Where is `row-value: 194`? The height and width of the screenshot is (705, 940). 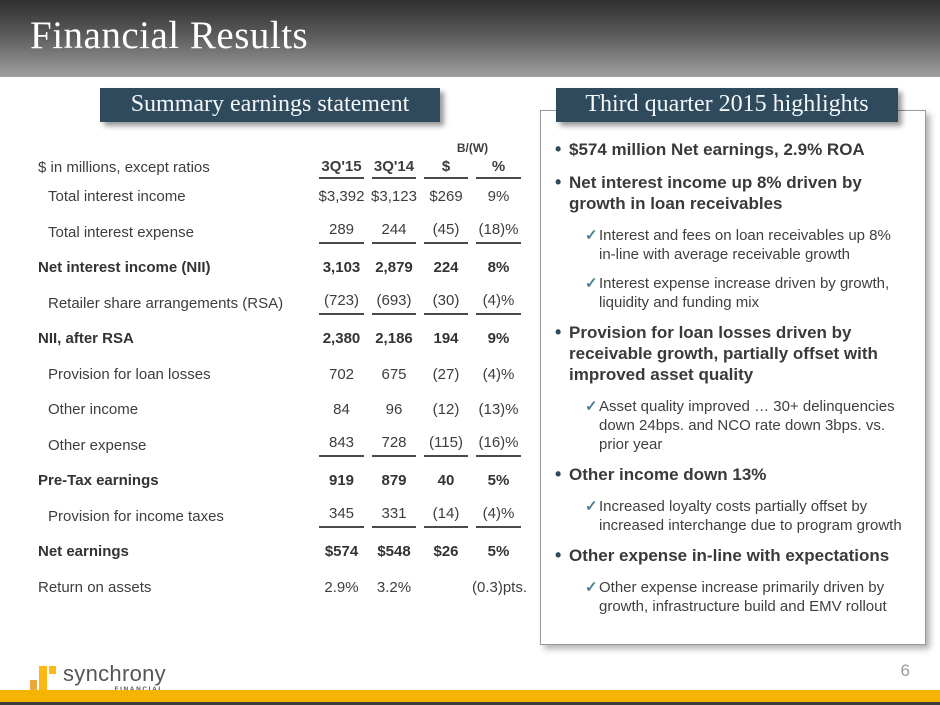 row-value: 194 is located at coordinates (446, 339).